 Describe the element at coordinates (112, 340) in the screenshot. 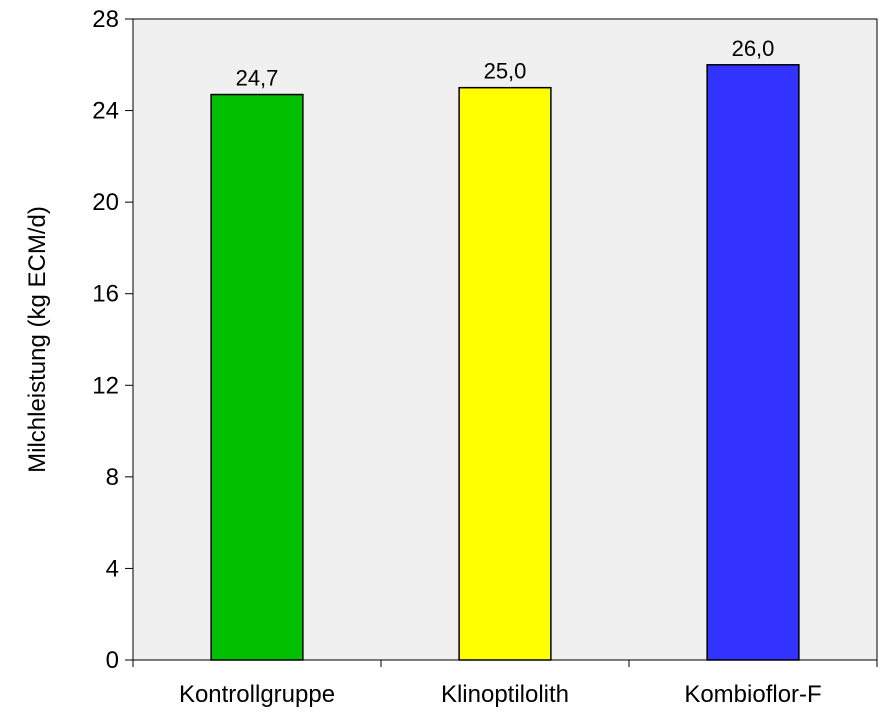

I see `y-axis: 0 4 8 12 16 20 24 28` at that location.